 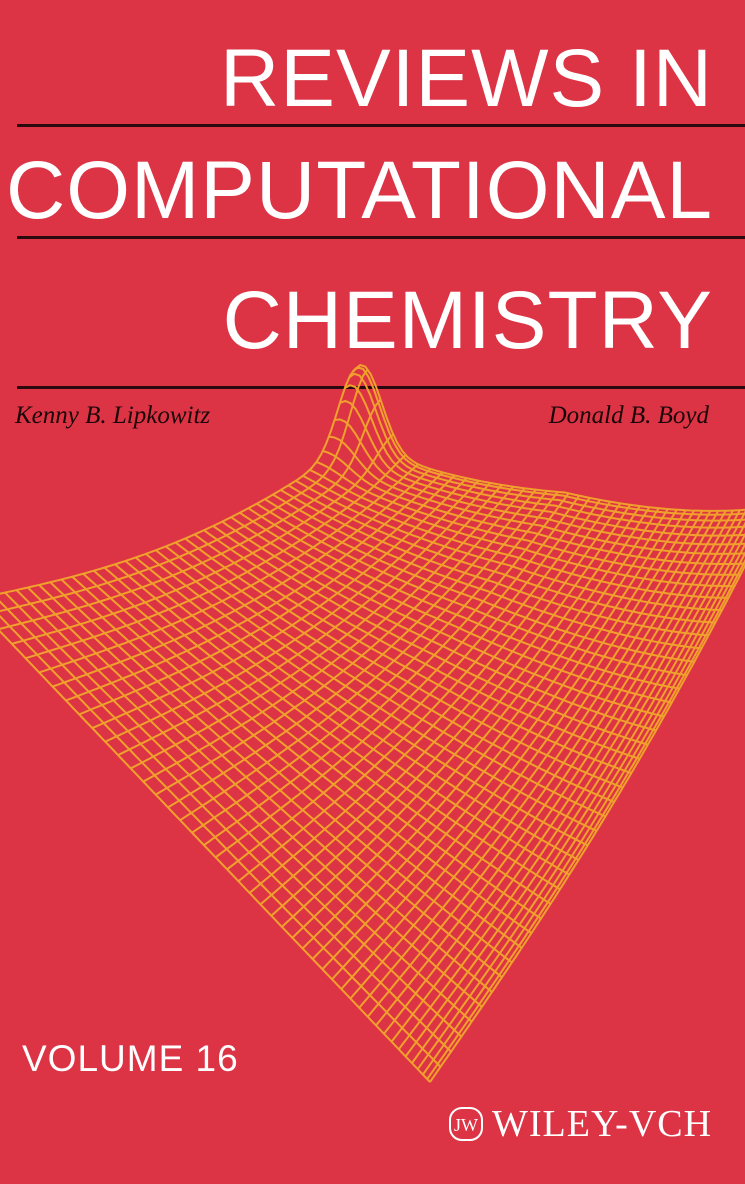 I want to click on svg-text: JW, so click(x=466, y=1125).